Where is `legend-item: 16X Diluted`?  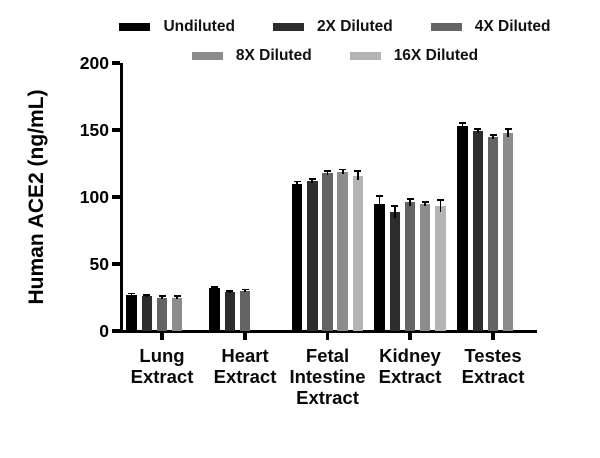 legend-item: 16X Diluted is located at coordinates (414, 56).